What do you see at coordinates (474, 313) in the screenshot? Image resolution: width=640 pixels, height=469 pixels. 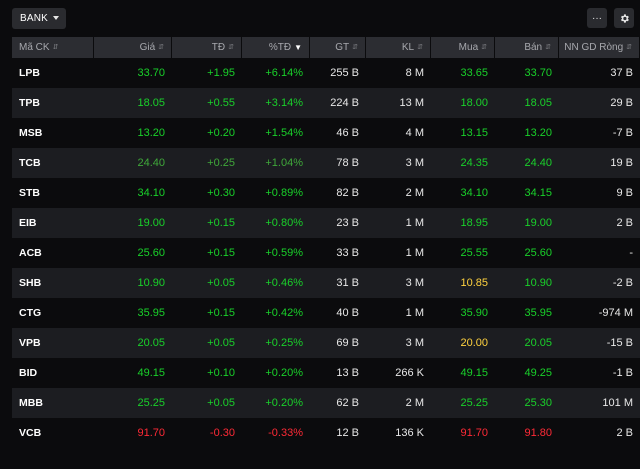 I see `bid-cell: 35.90` at bounding box center [474, 313].